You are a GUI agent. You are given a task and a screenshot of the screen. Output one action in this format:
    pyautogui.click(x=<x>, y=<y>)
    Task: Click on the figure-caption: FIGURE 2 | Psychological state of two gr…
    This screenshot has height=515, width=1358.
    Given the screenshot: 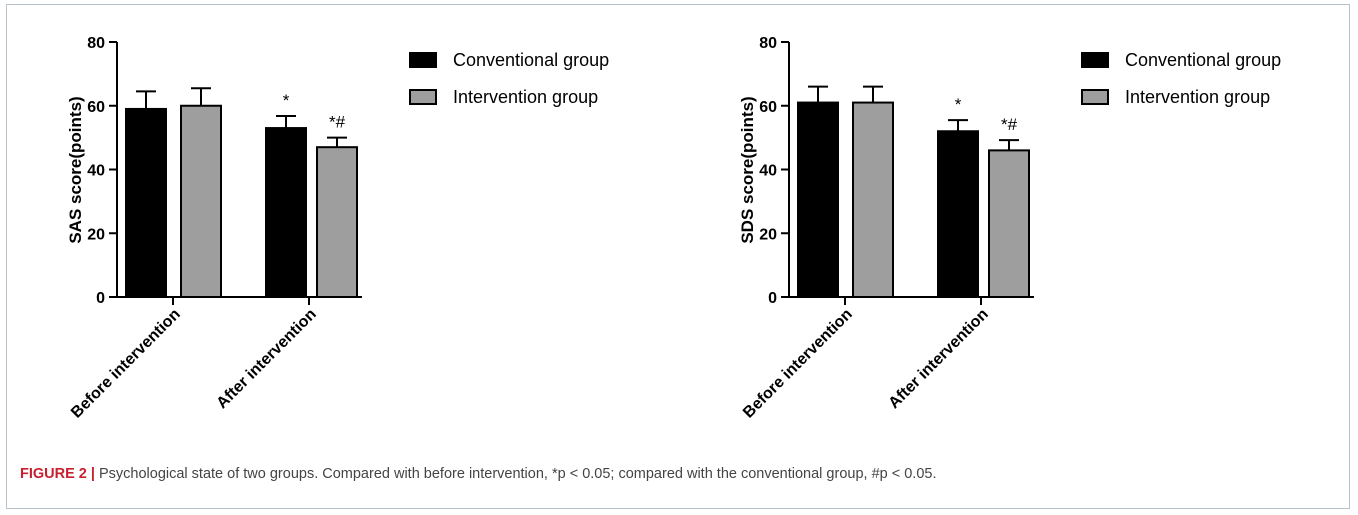 What is the action you would take?
    pyautogui.click(x=680, y=474)
    